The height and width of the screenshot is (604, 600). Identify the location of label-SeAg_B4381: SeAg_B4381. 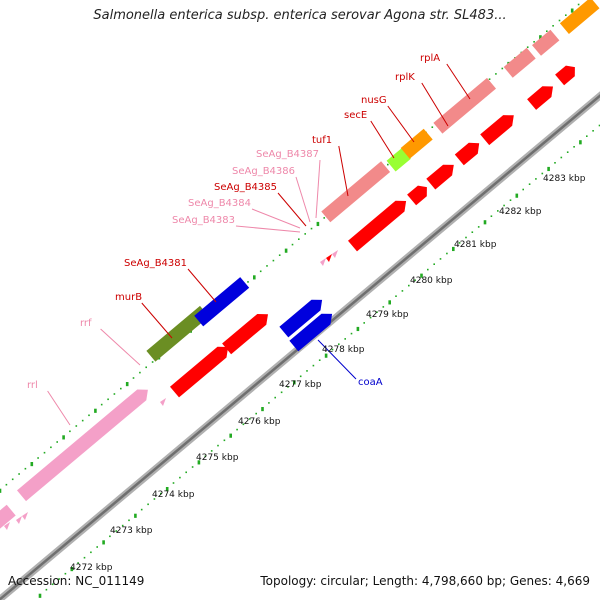
(155, 263).